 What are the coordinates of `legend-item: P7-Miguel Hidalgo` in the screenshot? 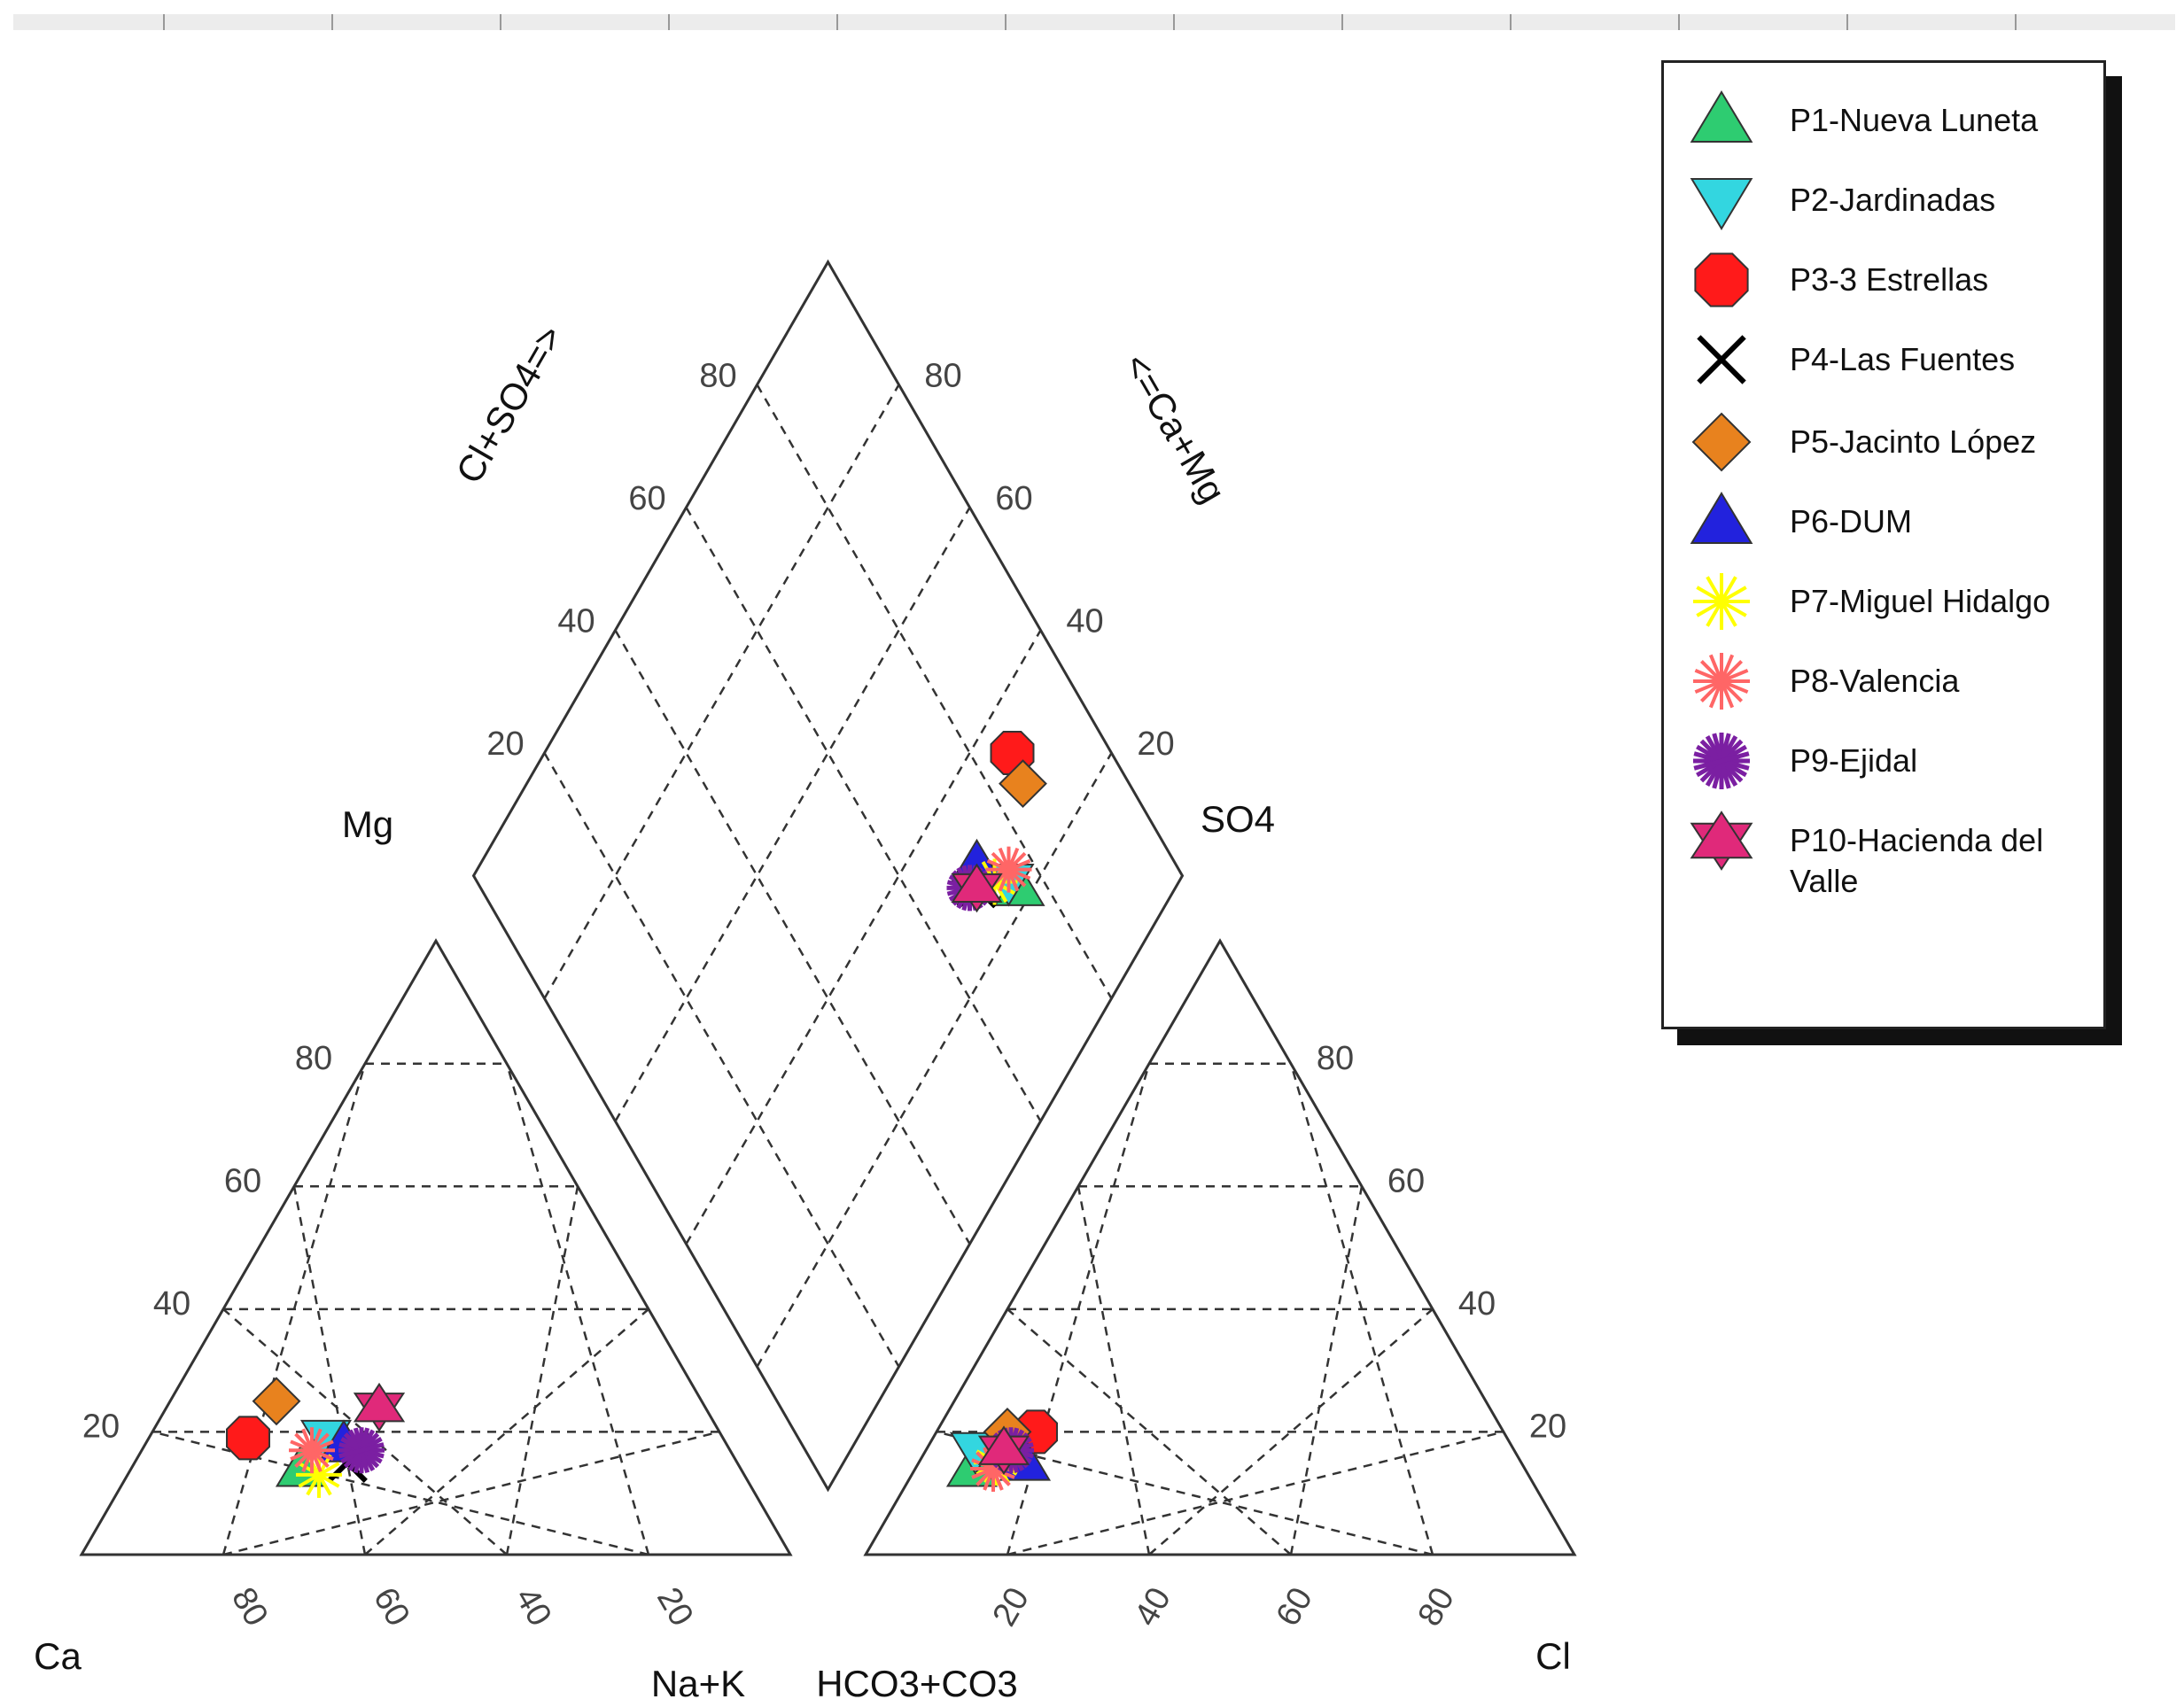 It's located at (1883, 601).